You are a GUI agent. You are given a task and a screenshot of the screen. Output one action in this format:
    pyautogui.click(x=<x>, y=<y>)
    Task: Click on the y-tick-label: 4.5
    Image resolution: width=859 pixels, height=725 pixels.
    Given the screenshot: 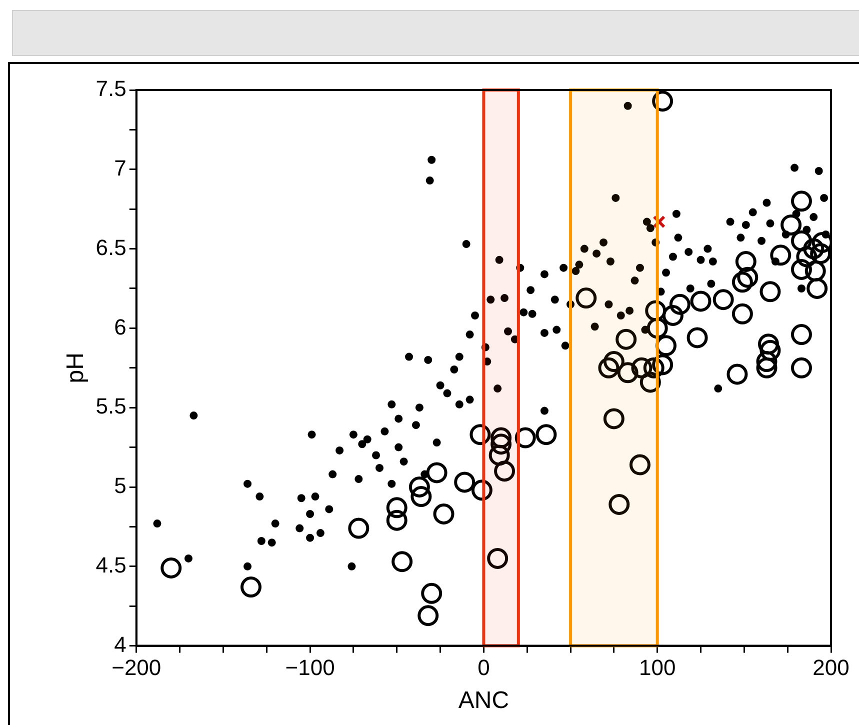 What is the action you would take?
    pyautogui.click(x=111, y=565)
    